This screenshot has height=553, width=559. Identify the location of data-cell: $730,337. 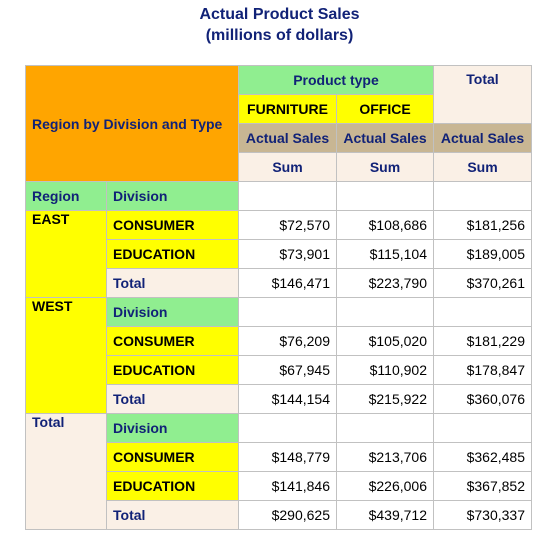
(482, 515).